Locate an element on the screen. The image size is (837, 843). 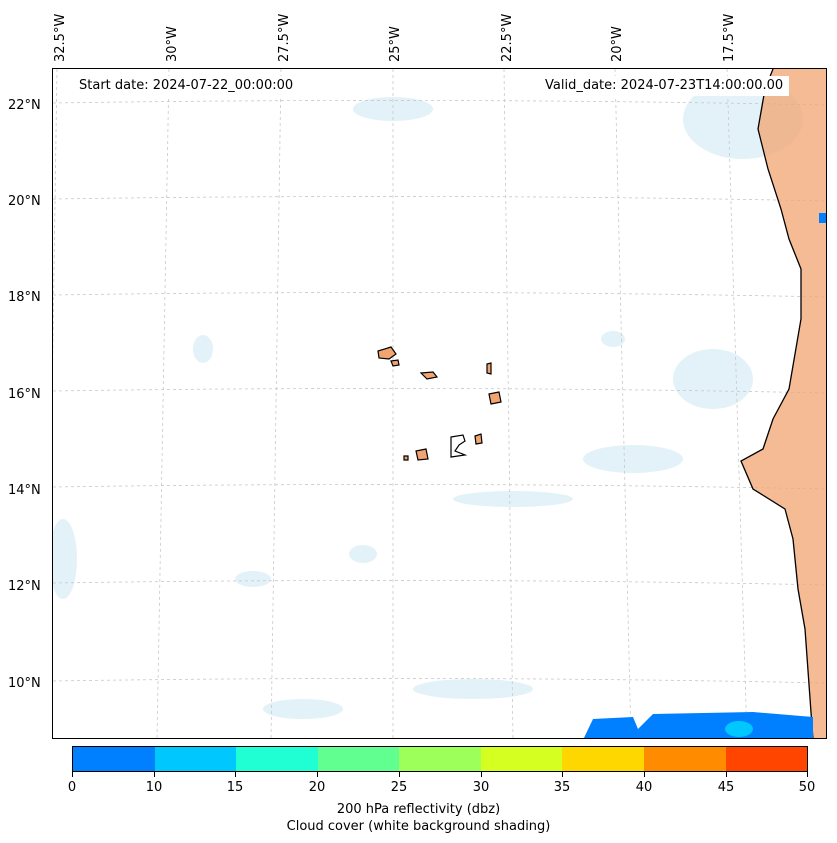
colorbar-tick-label: 30 is located at coordinates (481, 787).